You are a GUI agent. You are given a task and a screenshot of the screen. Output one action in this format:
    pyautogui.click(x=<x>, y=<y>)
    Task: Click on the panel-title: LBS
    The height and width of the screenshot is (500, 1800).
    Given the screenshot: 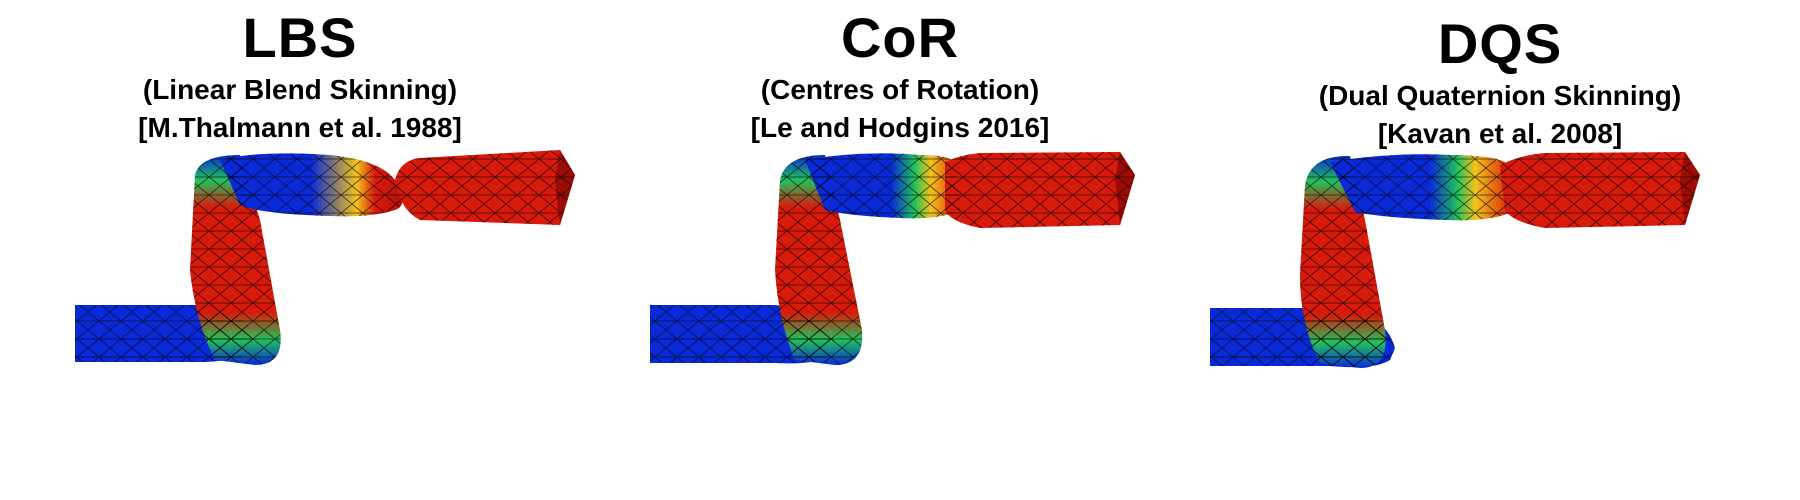 What is the action you would take?
    pyautogui.click(x=300, y=37)
    